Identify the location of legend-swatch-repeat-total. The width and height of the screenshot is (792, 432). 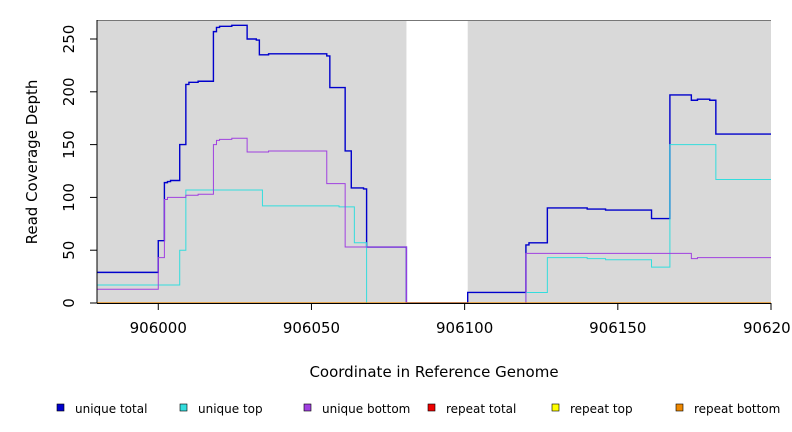
(431, 407).